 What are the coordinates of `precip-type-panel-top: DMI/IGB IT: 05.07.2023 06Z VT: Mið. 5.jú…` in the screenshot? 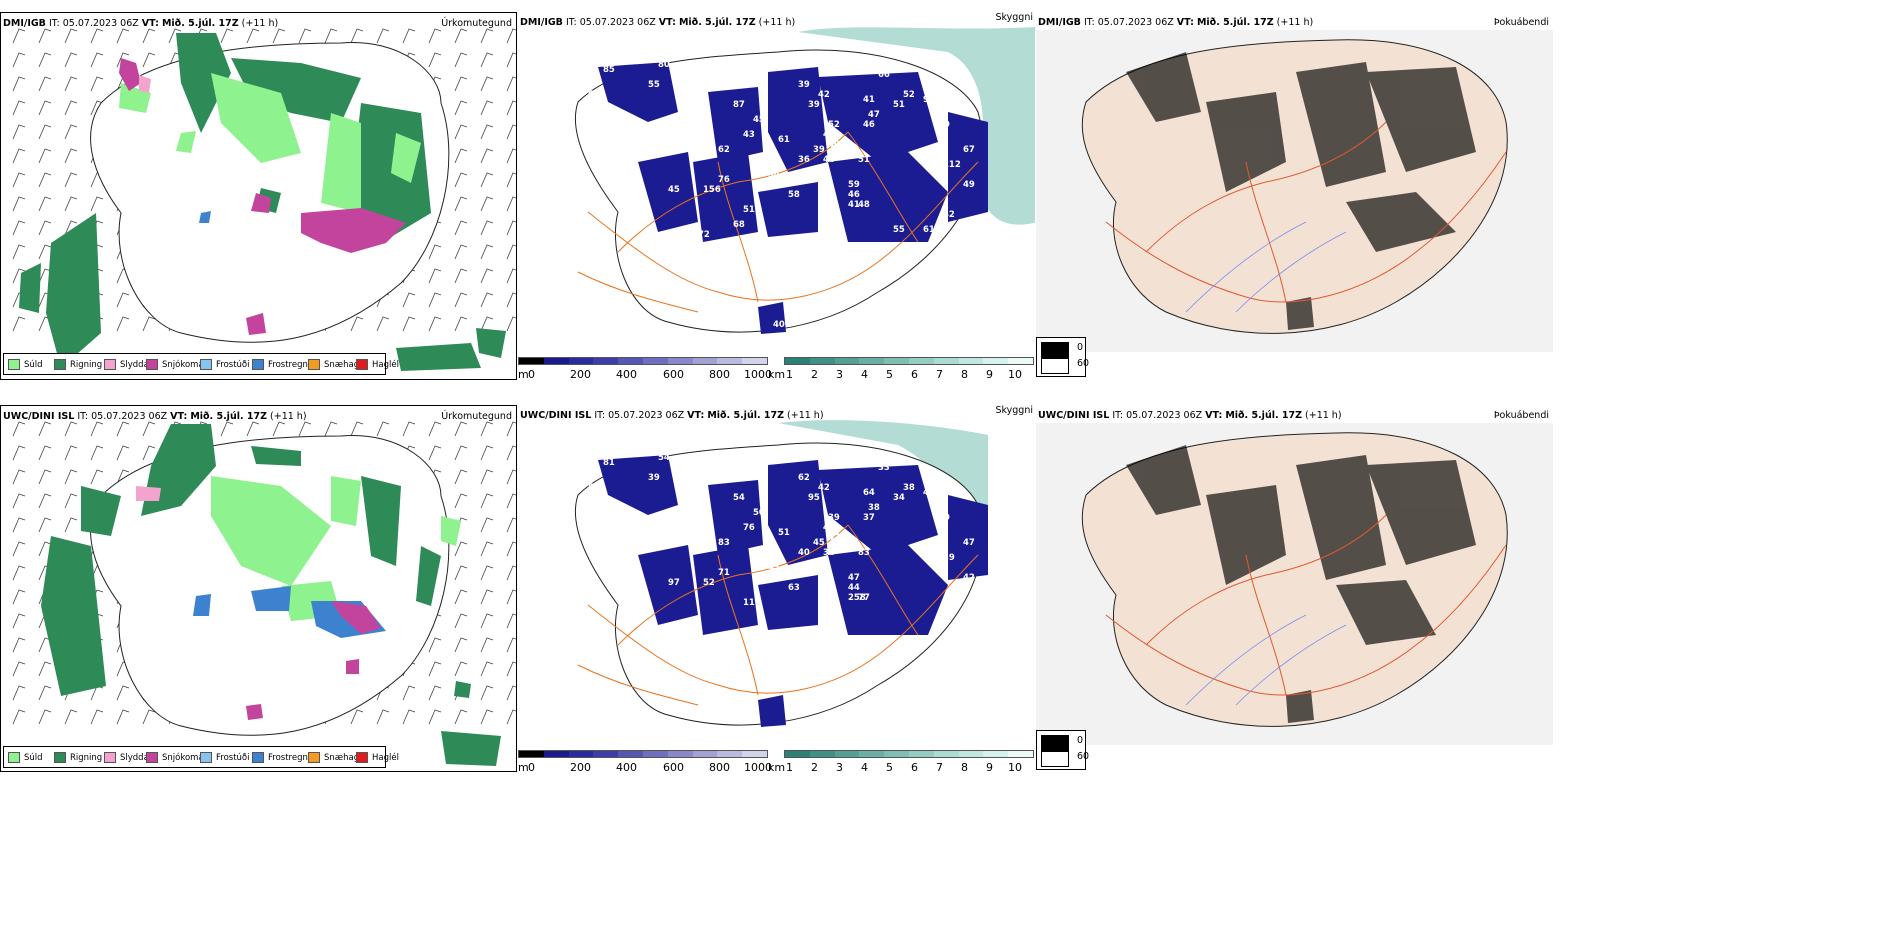 It's located at (258, 196).